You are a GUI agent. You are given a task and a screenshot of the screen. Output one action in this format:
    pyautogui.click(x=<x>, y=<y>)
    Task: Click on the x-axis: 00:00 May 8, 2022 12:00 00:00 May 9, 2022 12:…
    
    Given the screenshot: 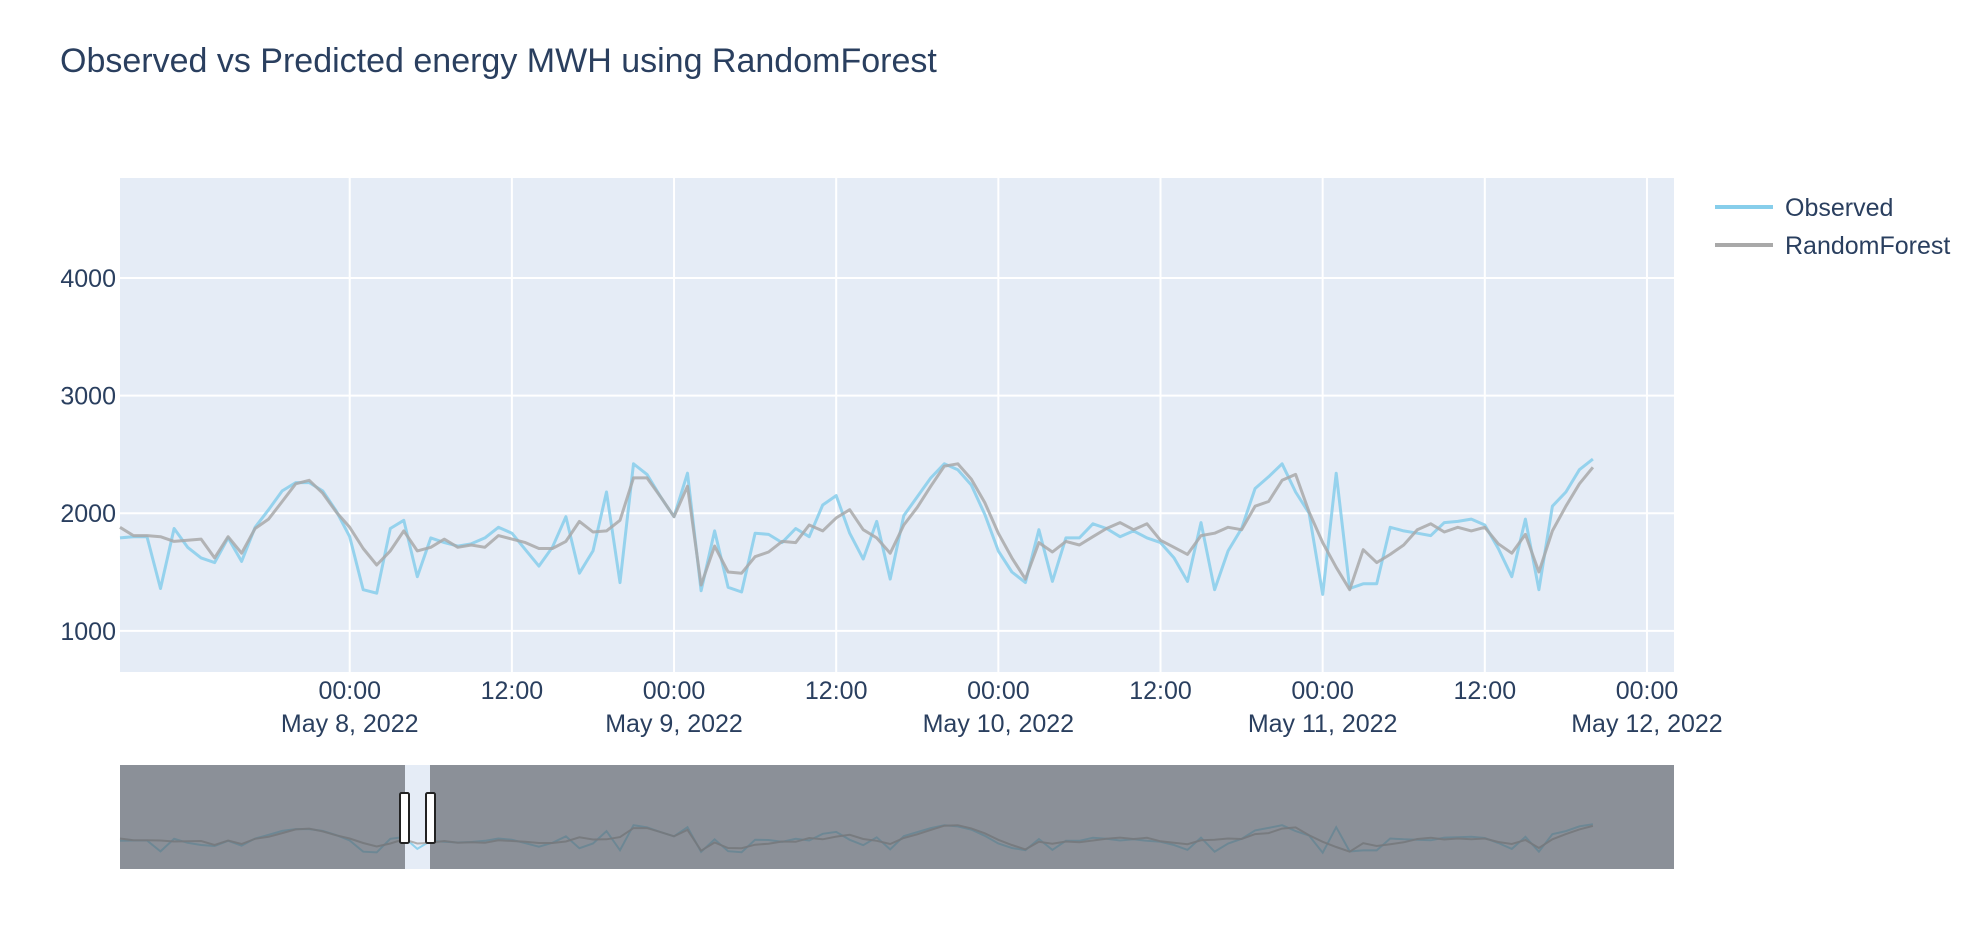 What is the action you would take?
    pyautogui.click(x=1002, y=707)
    